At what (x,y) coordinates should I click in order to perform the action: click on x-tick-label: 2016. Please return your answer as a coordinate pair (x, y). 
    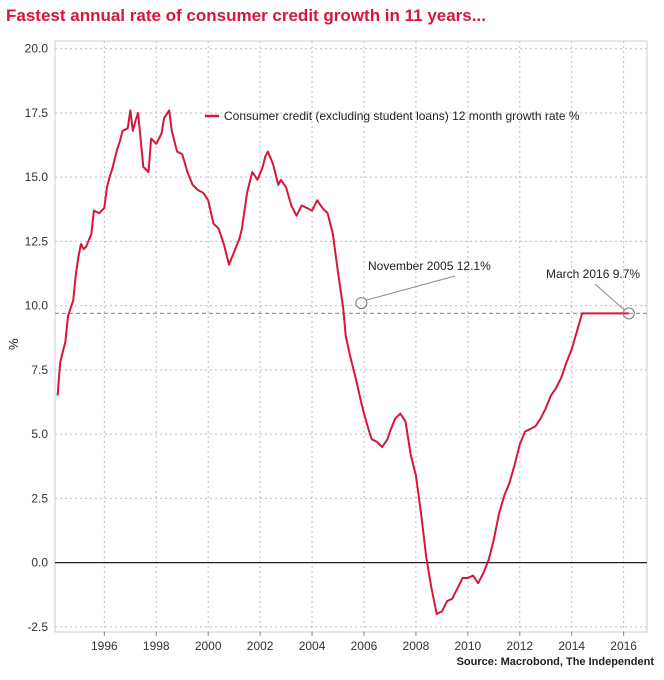
    Looking at the image, I should click on (623, 646).